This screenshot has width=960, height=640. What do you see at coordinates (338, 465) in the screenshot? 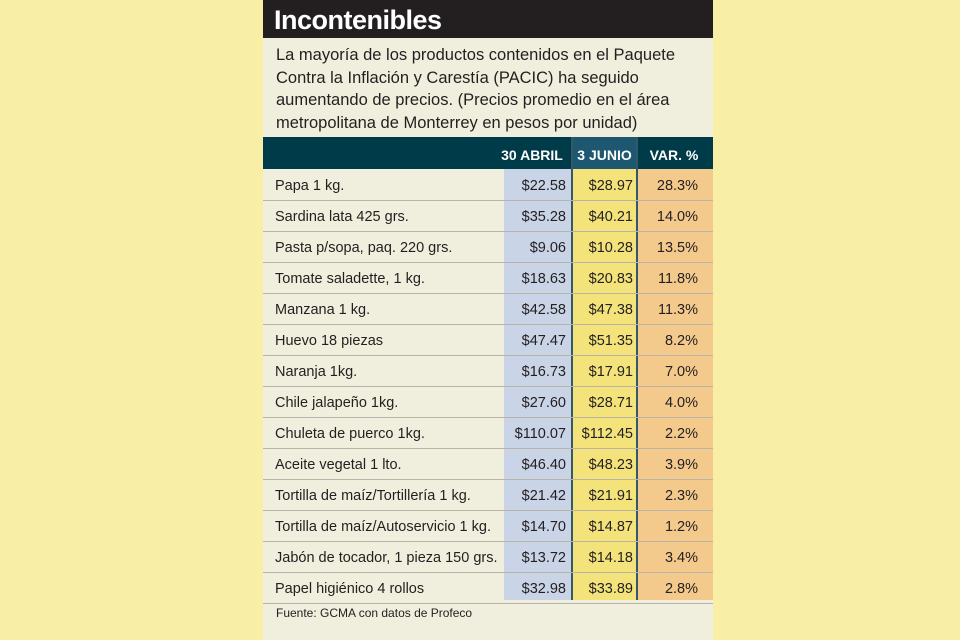
I see `product-cell: Aceite vegetal 1 lto.` at bounding box center [338, 465].